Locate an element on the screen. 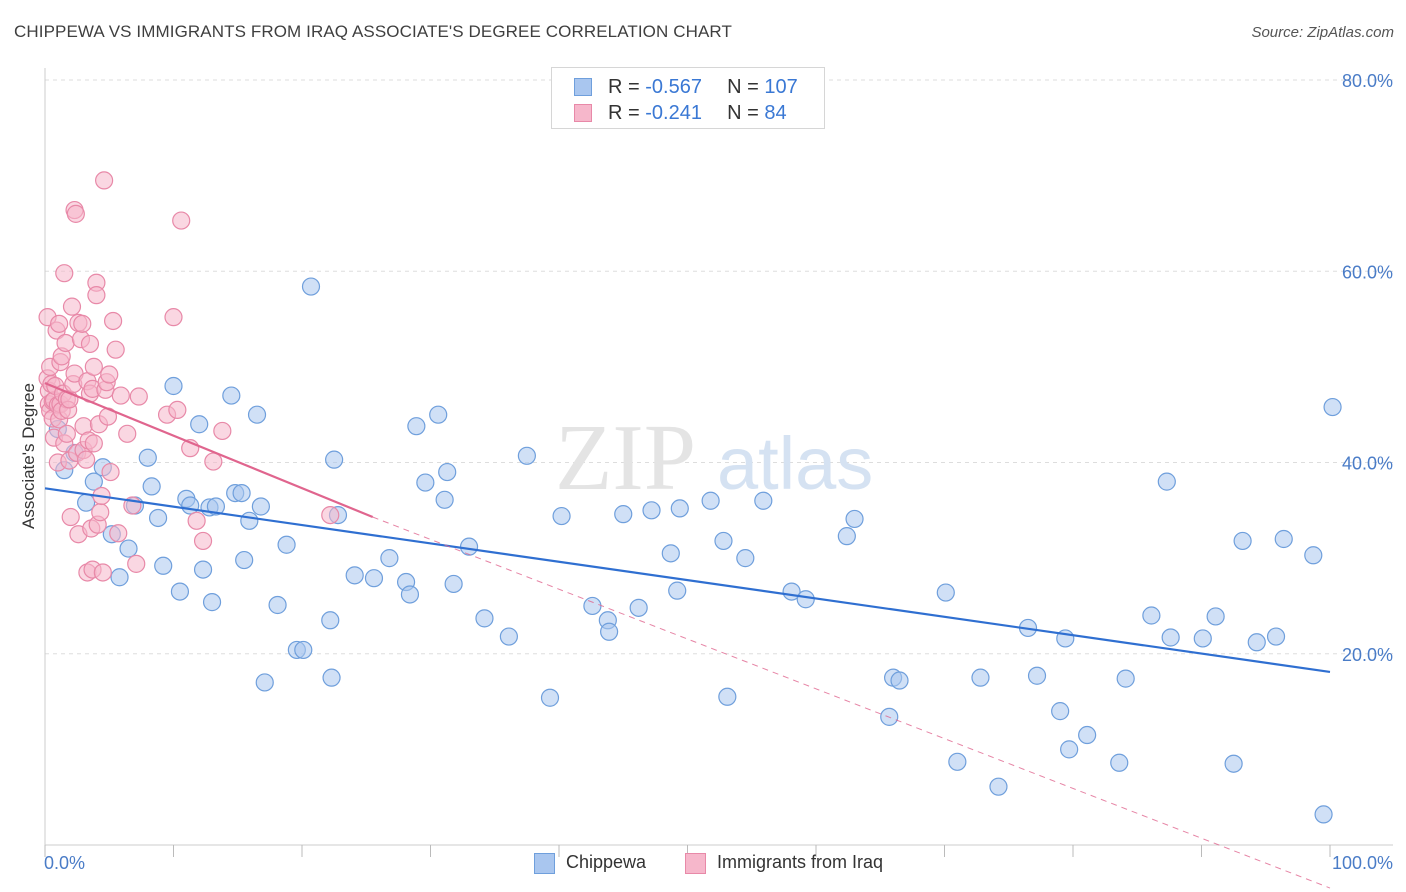  iraq-legend-swatch is located at coordinates (695, 863).